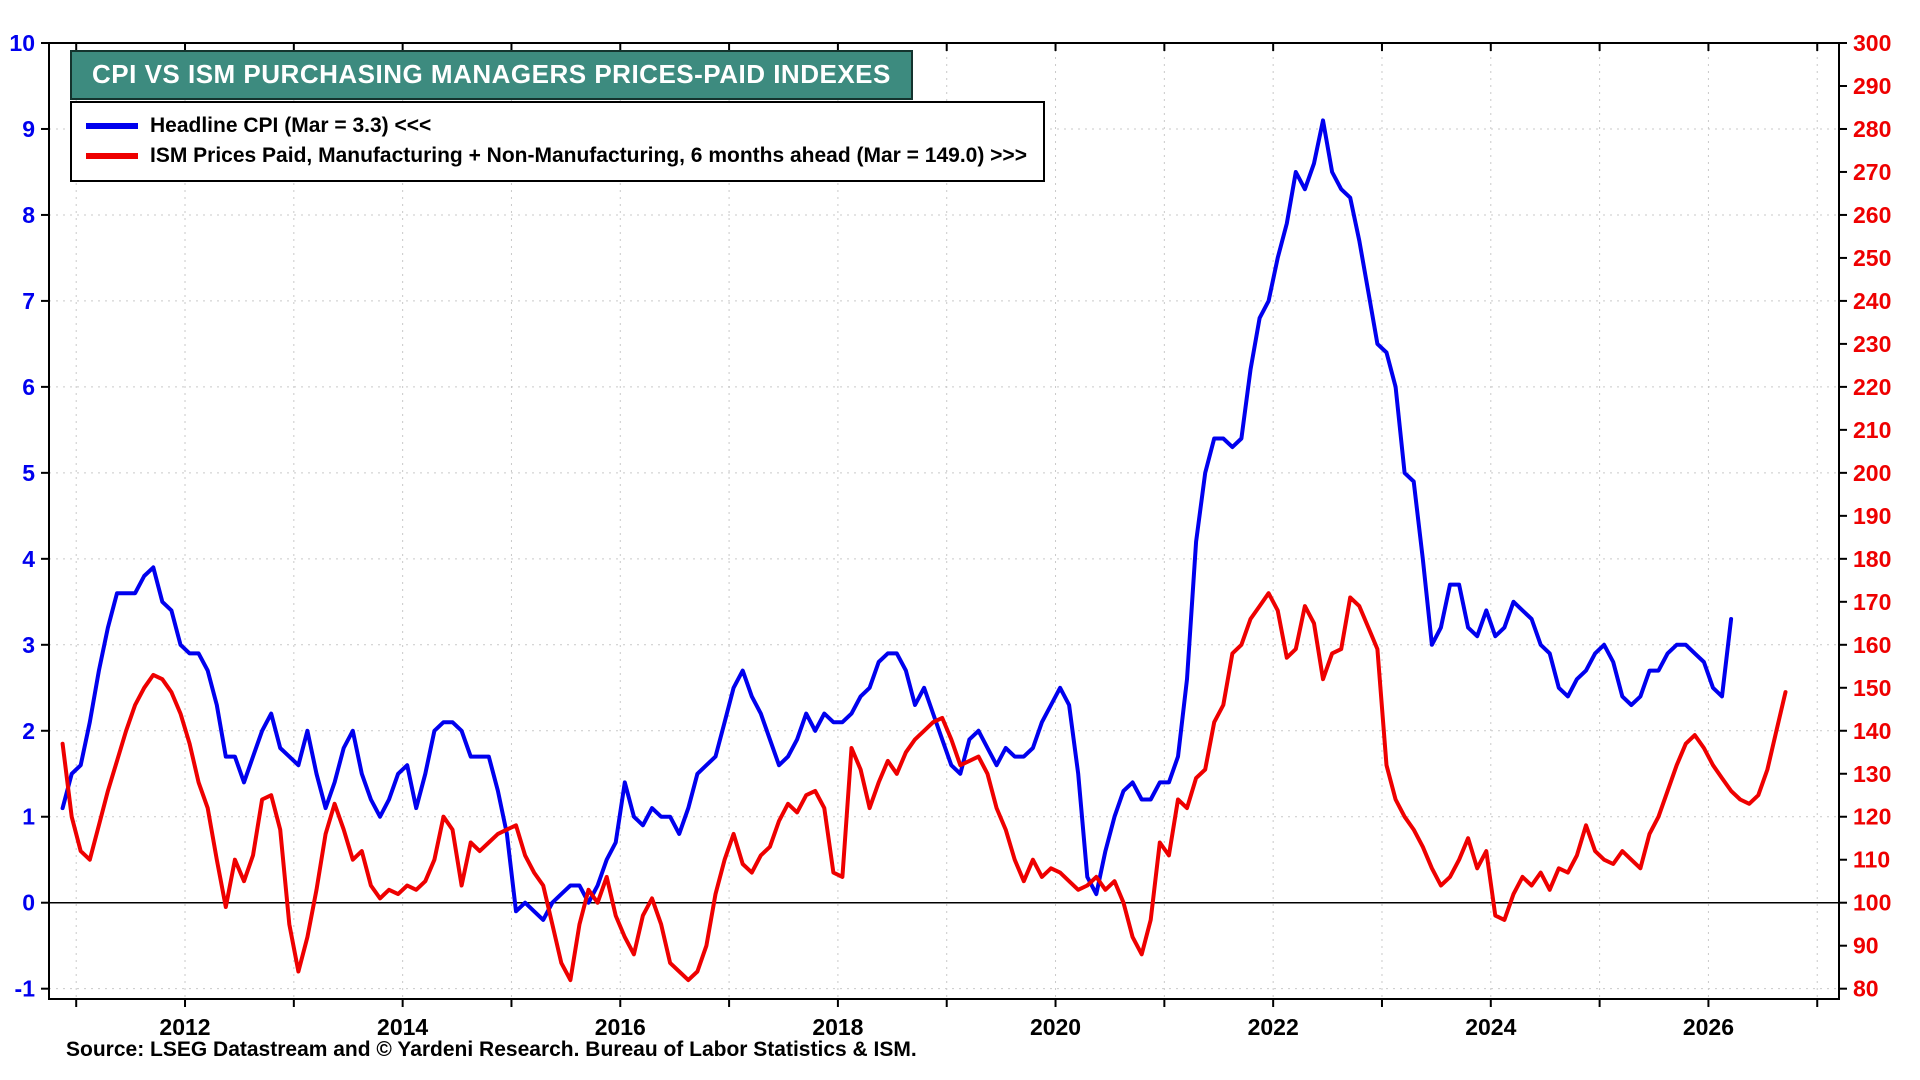 Image resolution: width=1920 pixels, height=1080 pixels. Describe the element at coordinates (28, 473) in the screenshot. I see `left-axis-tick-label: 5` at that location.